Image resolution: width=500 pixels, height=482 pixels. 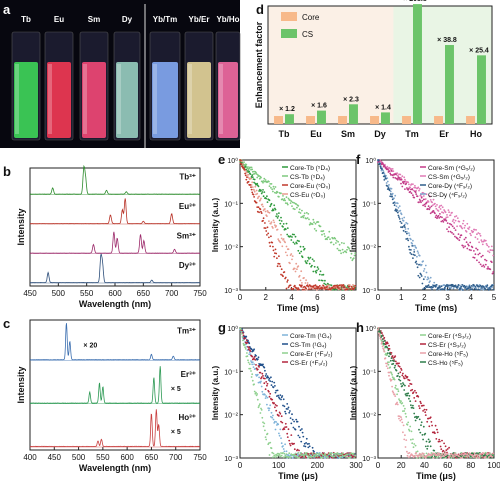 What do you see at coordinates (55, 457) in the screenshot?
I see `x-tick-label: 450` at bounding box center [55, 457].